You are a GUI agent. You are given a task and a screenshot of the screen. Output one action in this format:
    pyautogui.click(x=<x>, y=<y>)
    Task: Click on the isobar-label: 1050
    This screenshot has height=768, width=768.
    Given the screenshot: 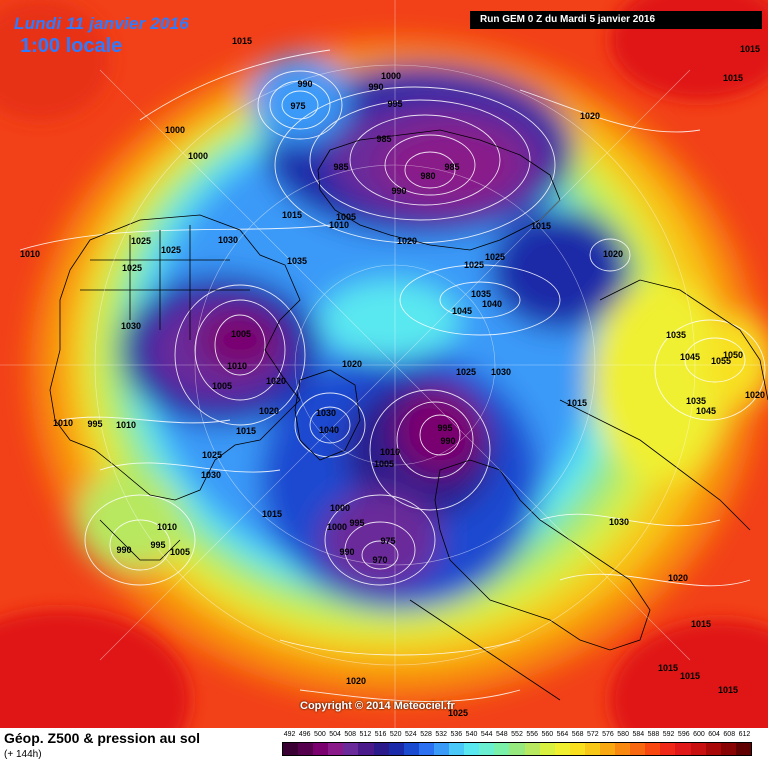 What is the action you would take?
    pyautogui.click(x=733, y=355)
    